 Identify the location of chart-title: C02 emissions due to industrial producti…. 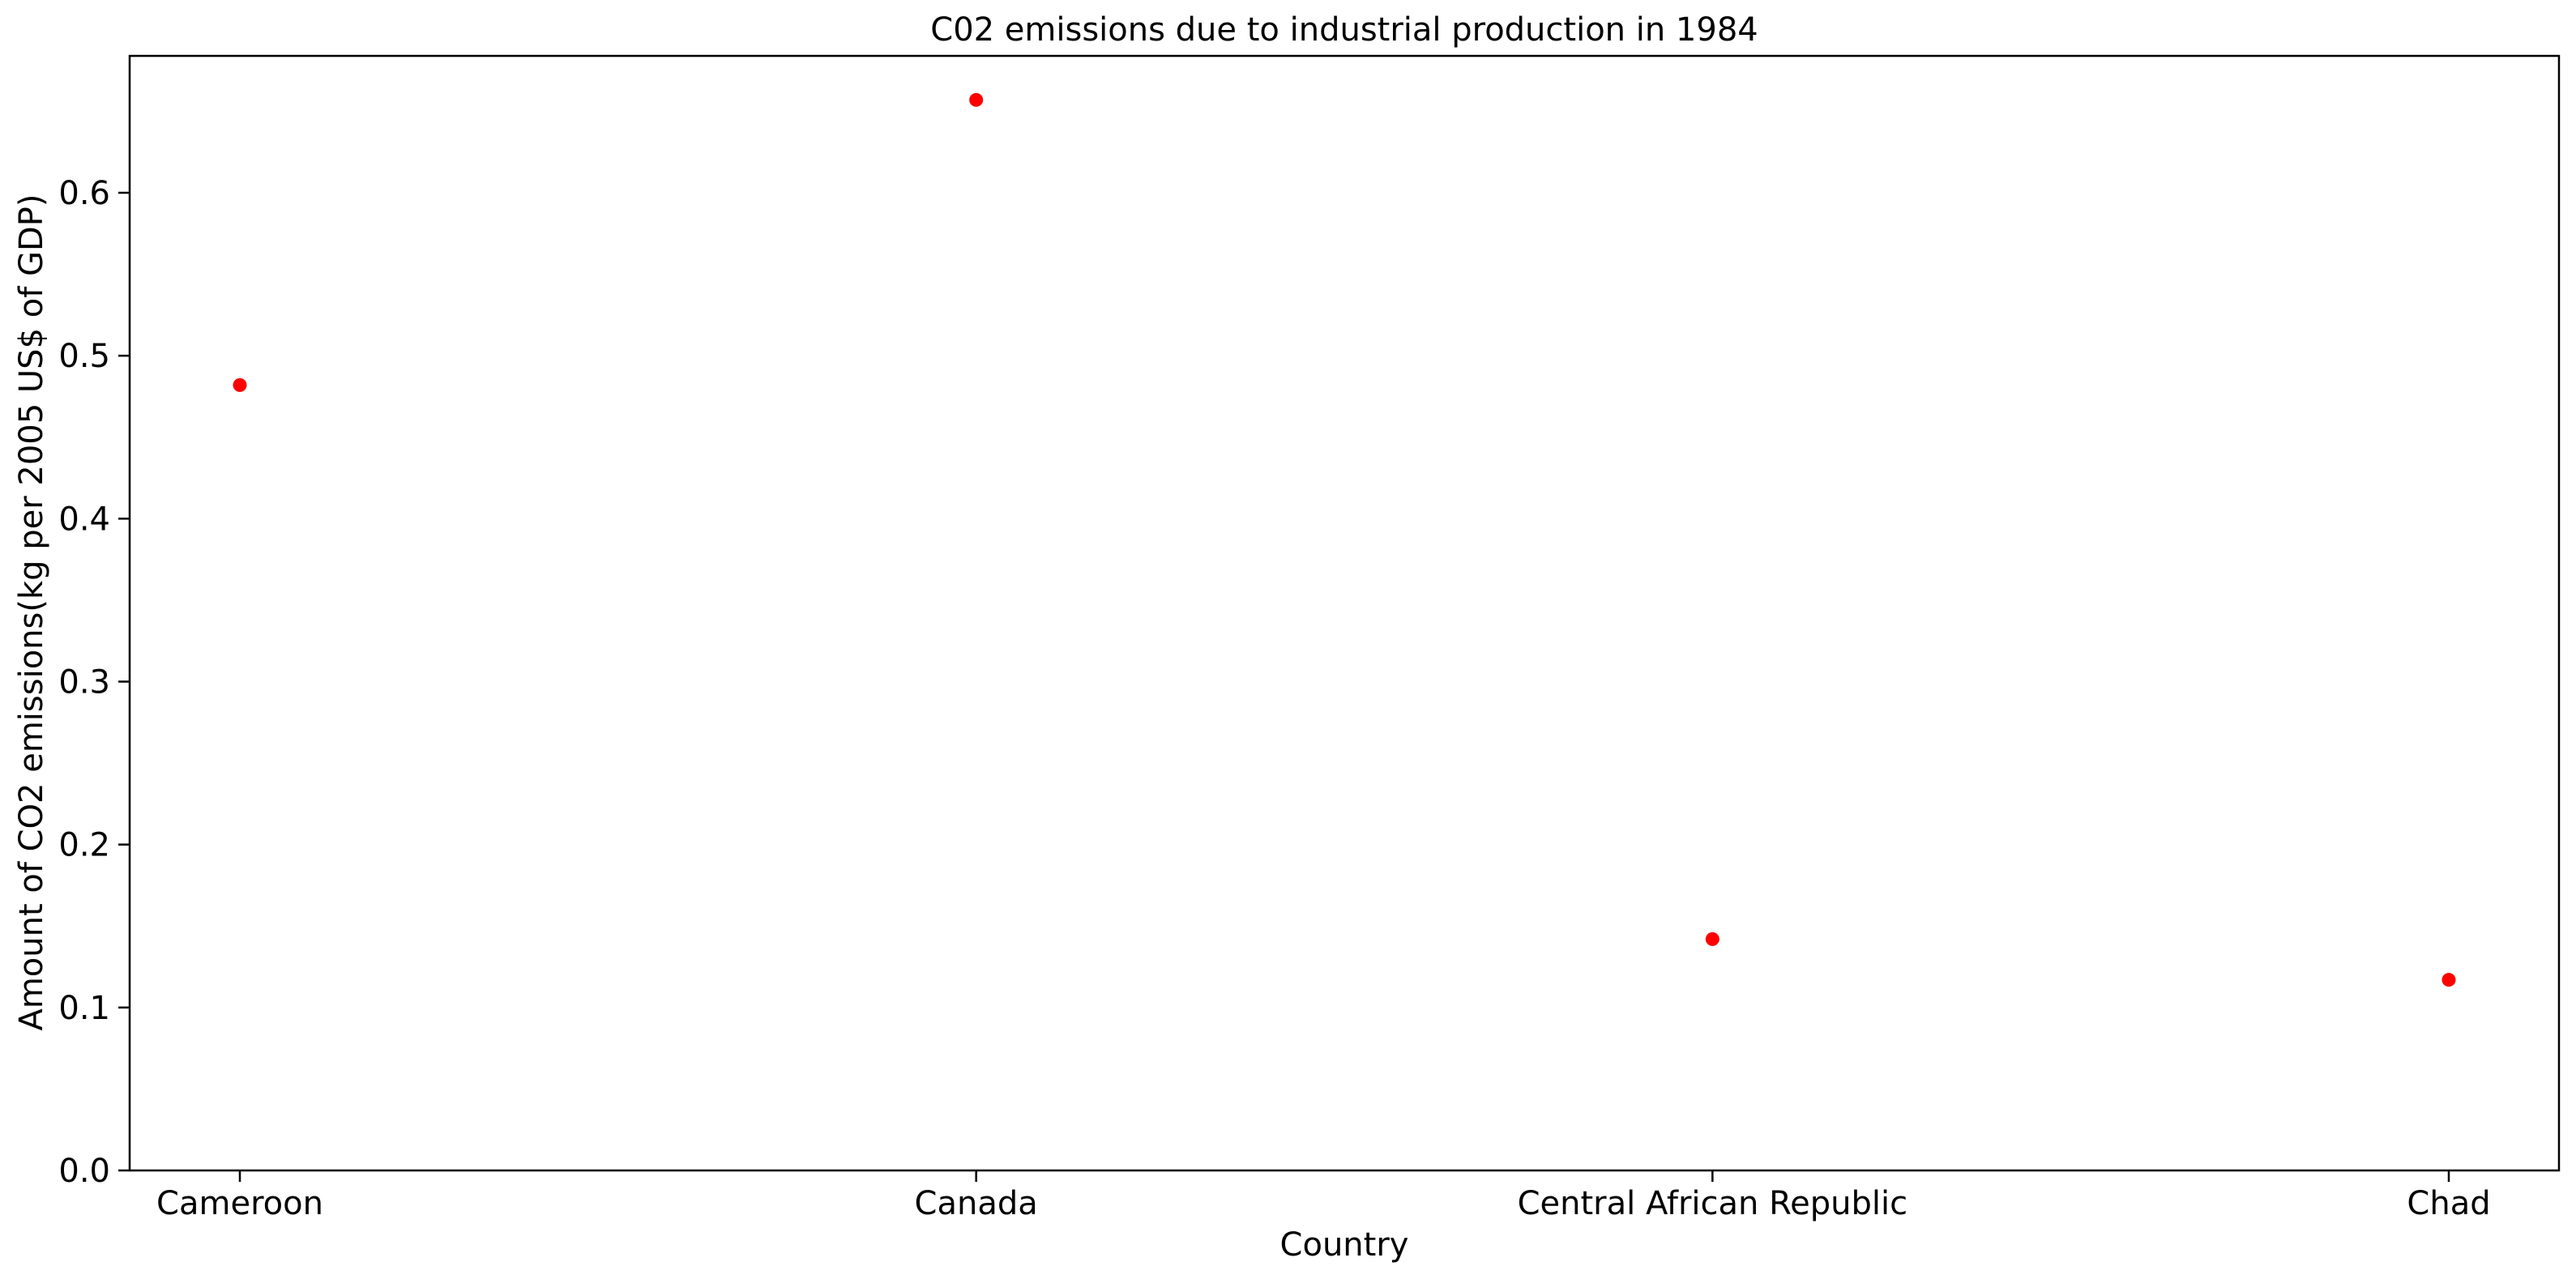
(1344, 30).